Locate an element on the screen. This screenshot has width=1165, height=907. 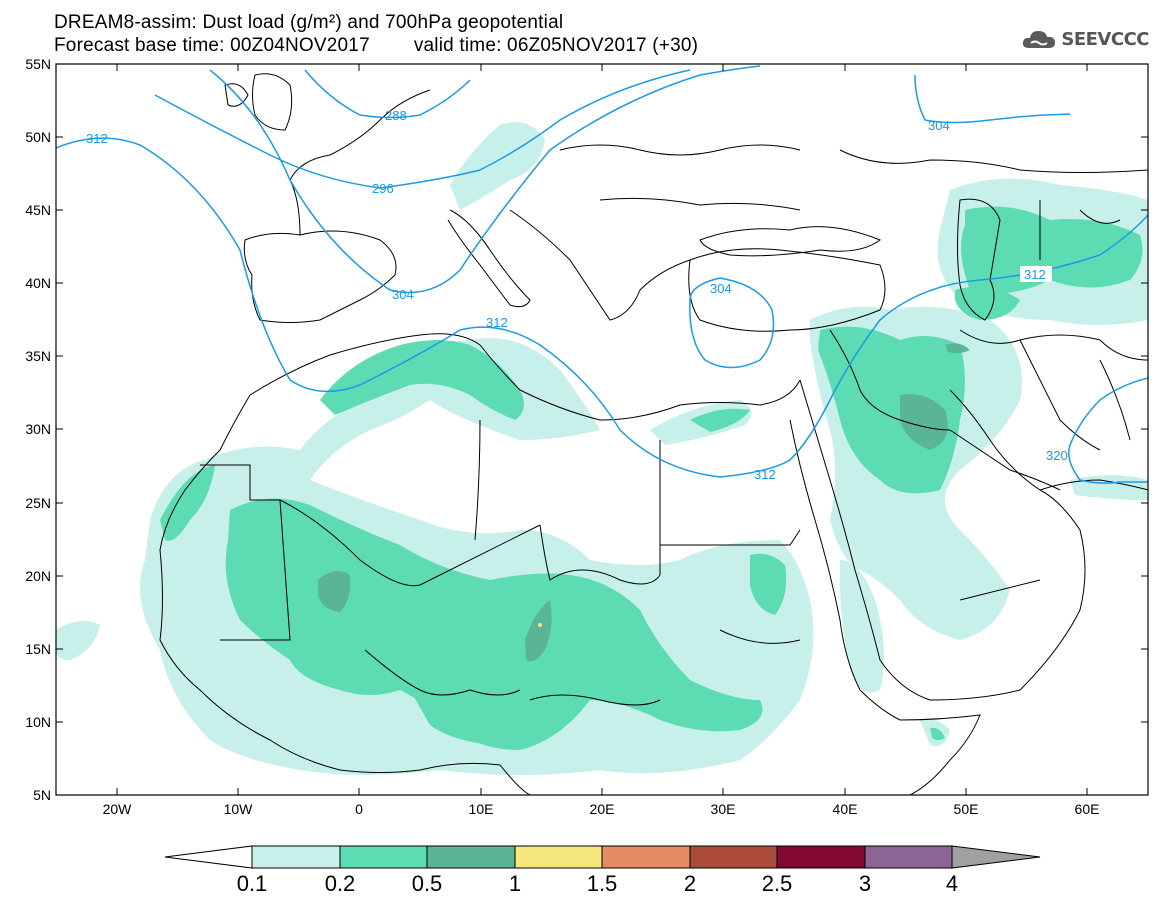
dust-core-egypt is located at coordinates (720, 420).